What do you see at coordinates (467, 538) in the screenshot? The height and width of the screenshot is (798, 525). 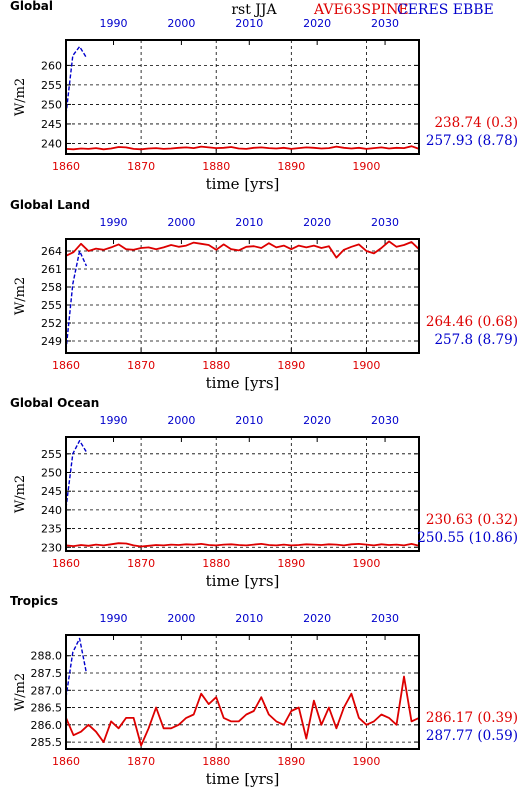 I see `mean-label-blue: 250.55 (10.86)` at bounding box center [467, 538].